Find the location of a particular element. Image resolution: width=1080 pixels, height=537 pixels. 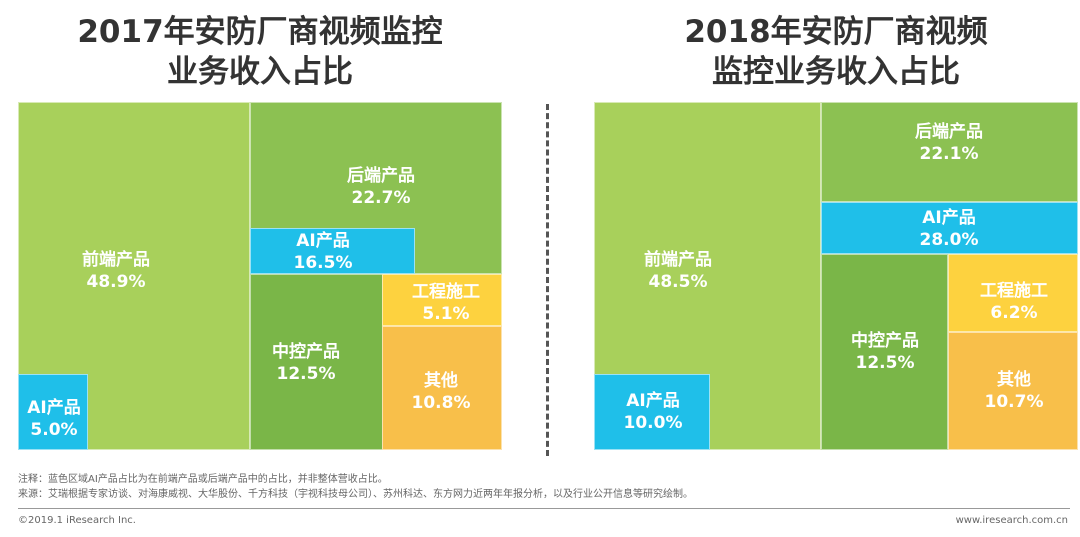

segment-label: 后端产品 22.1% is located at coordinates (949, 143).